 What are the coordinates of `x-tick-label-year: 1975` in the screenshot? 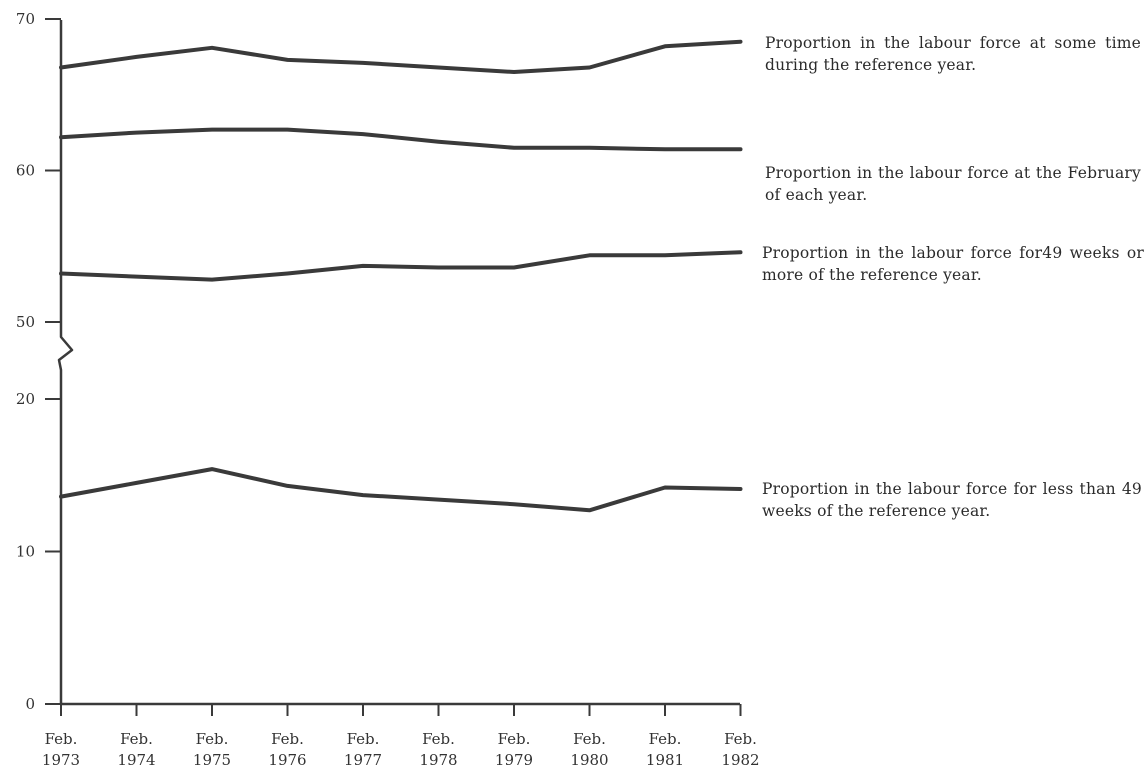 It's located at (212, 760).